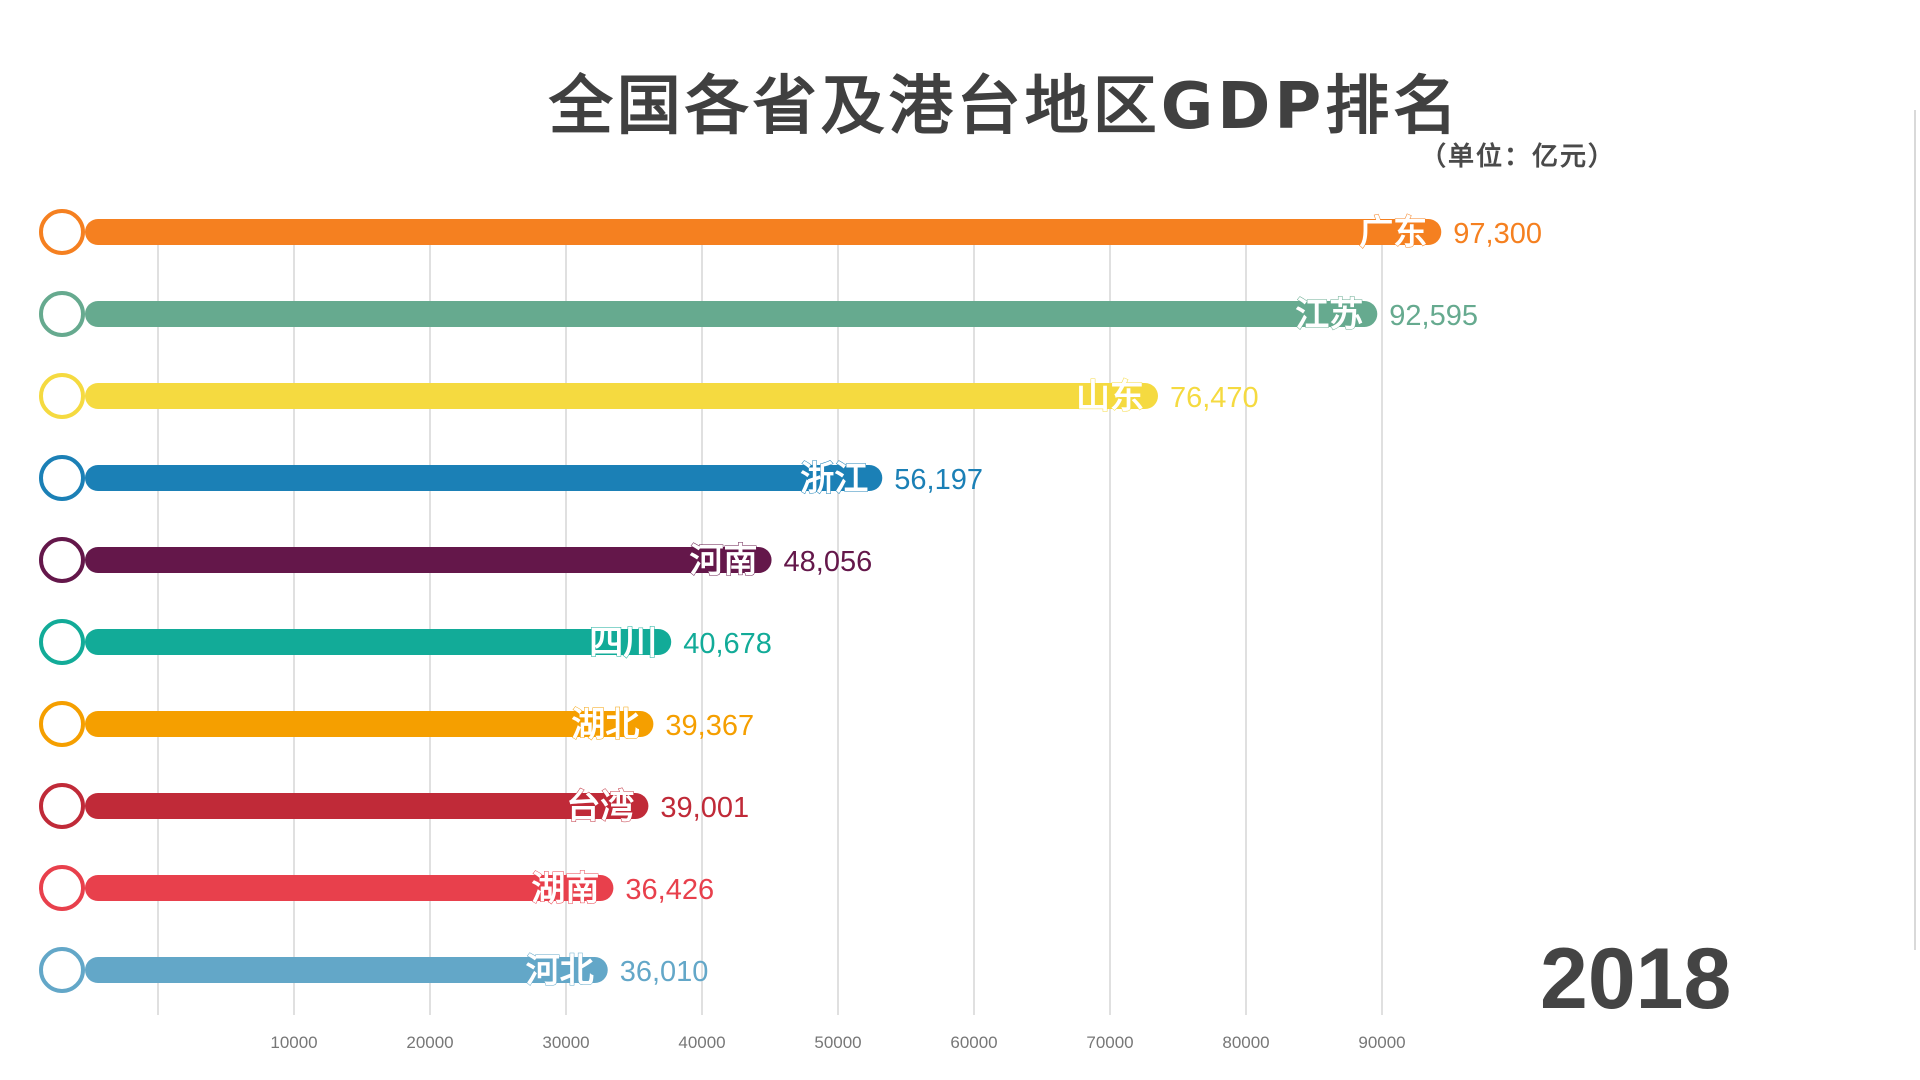 The image size is (1920, 1080). I want to click on x-tick-label: 60000, so click(973, 1042).